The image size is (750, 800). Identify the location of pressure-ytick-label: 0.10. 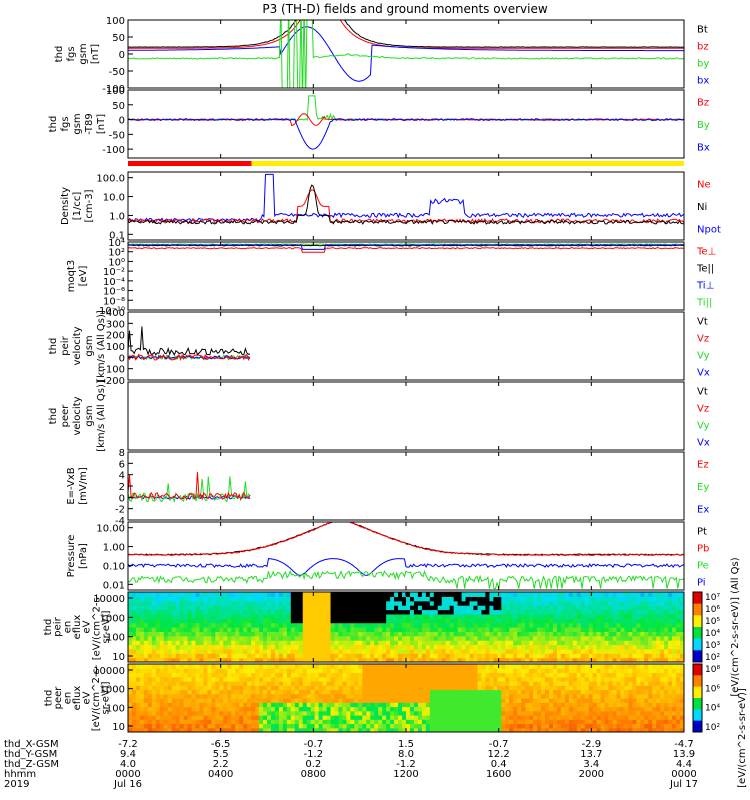
(114, 566).